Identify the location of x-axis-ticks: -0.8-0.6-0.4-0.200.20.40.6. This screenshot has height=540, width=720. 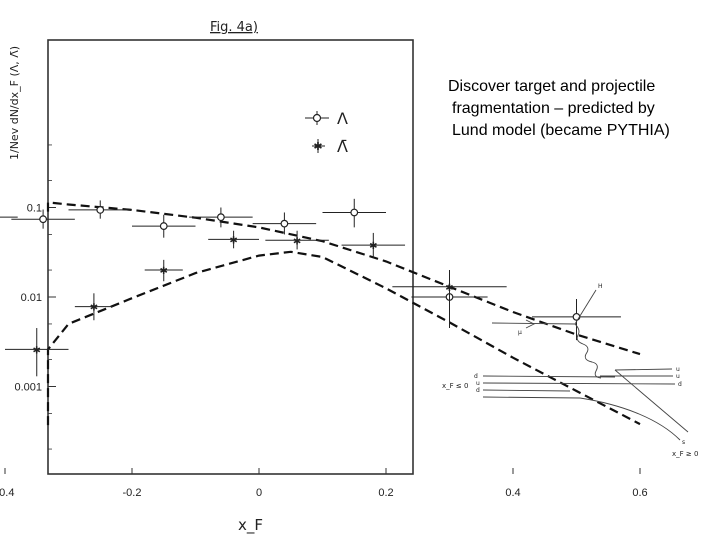
(324, 483).